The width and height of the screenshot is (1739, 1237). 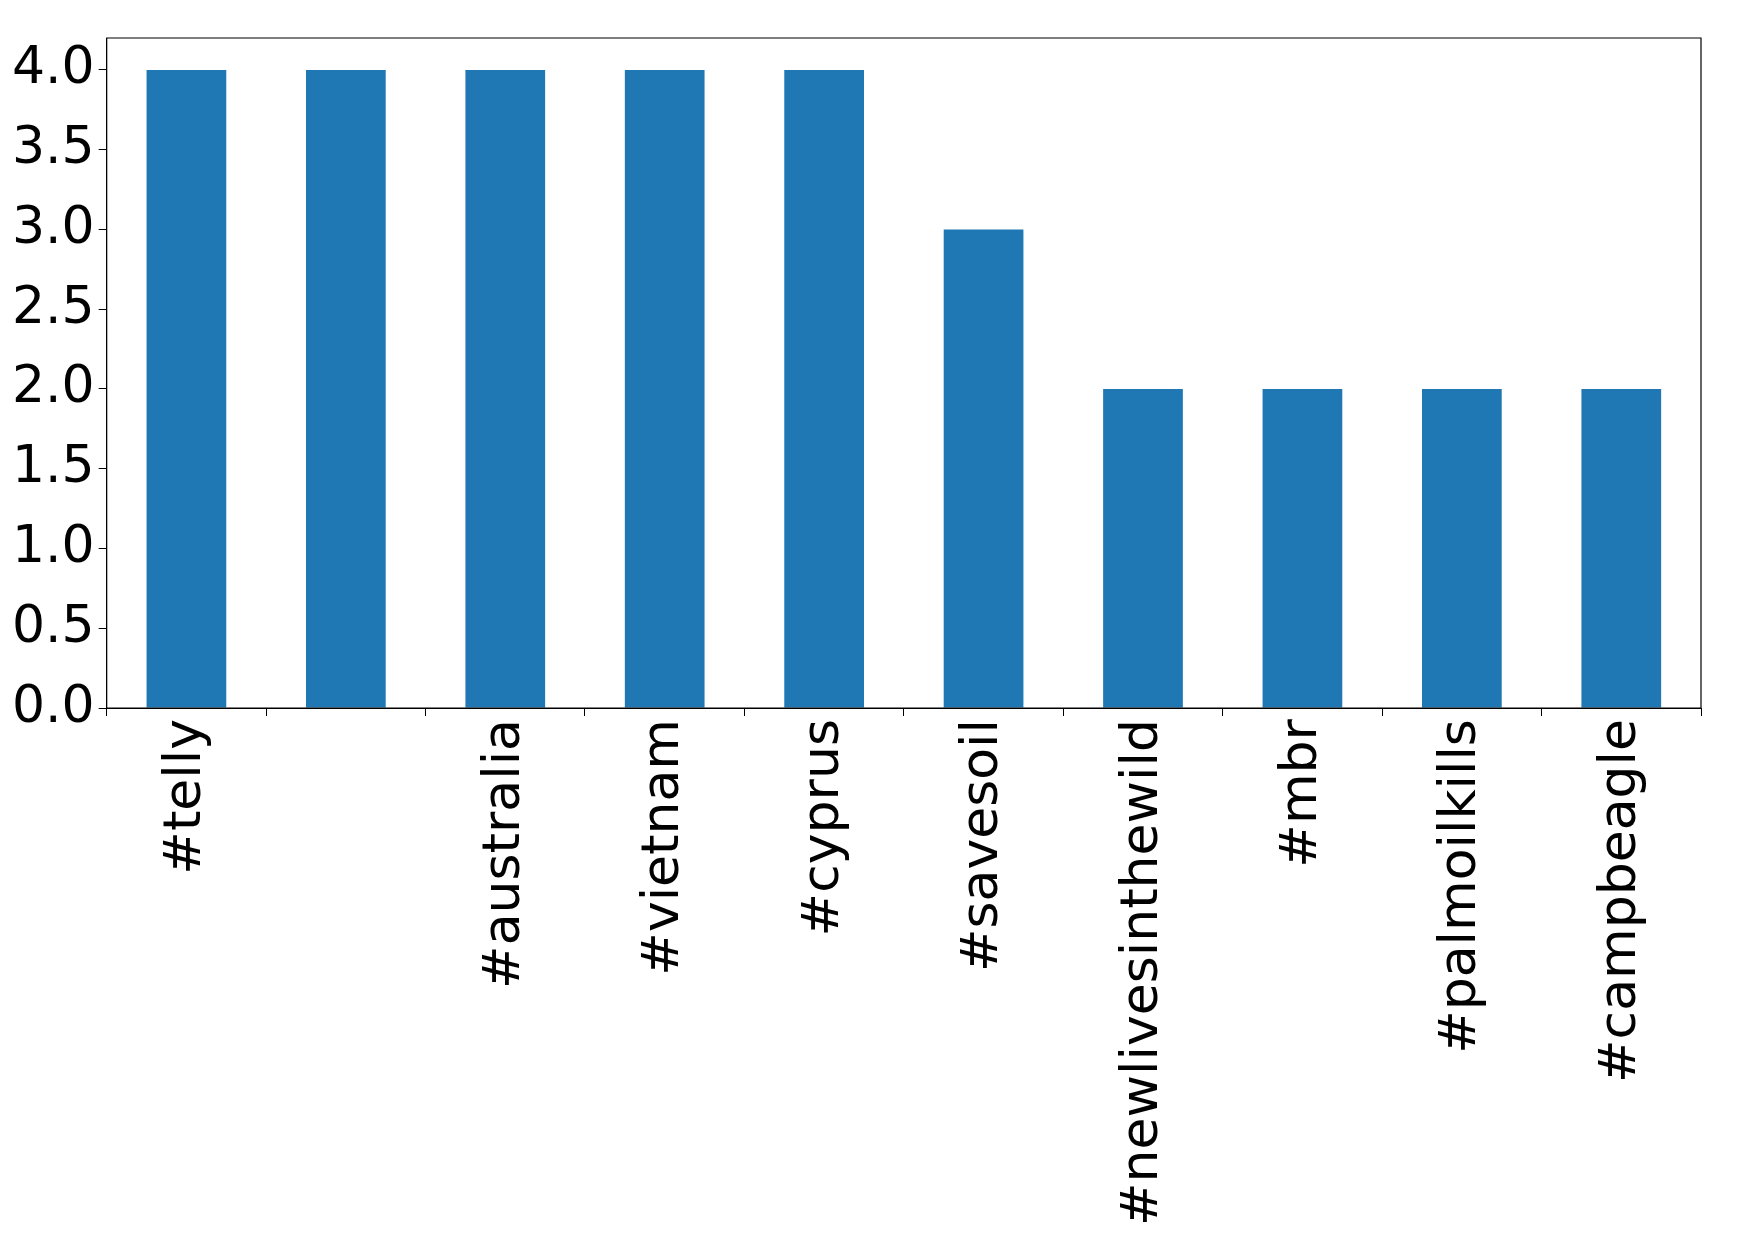 What do you see at coordinates (1616, 901) in the screenshot?
I see `x-tick-label: #campbeagle` at bounding box center [1616, 901].